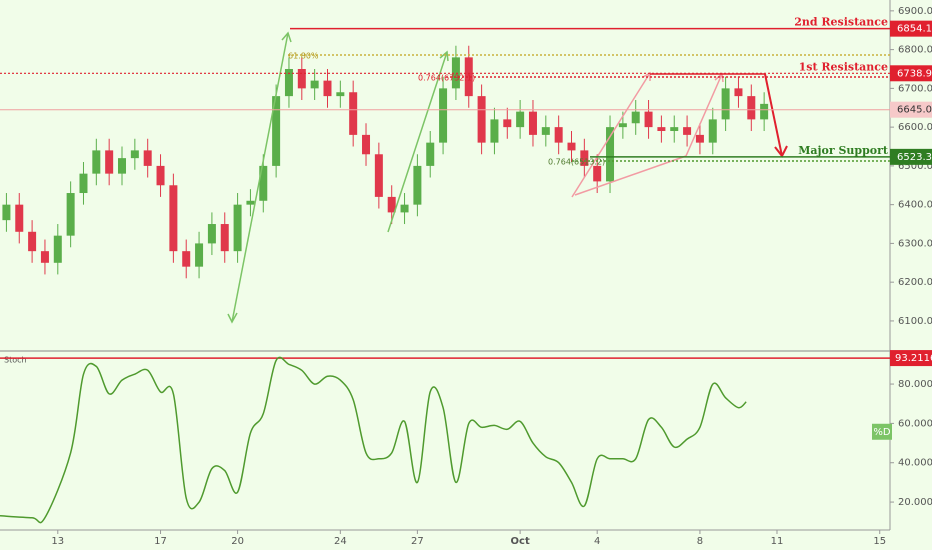 This screenshot has height=550, width=932. What do you see at coordinates (913, 358) in the screenshot?
I see `indicator-level-label: 93.2116` at bounding box center [913, 358].